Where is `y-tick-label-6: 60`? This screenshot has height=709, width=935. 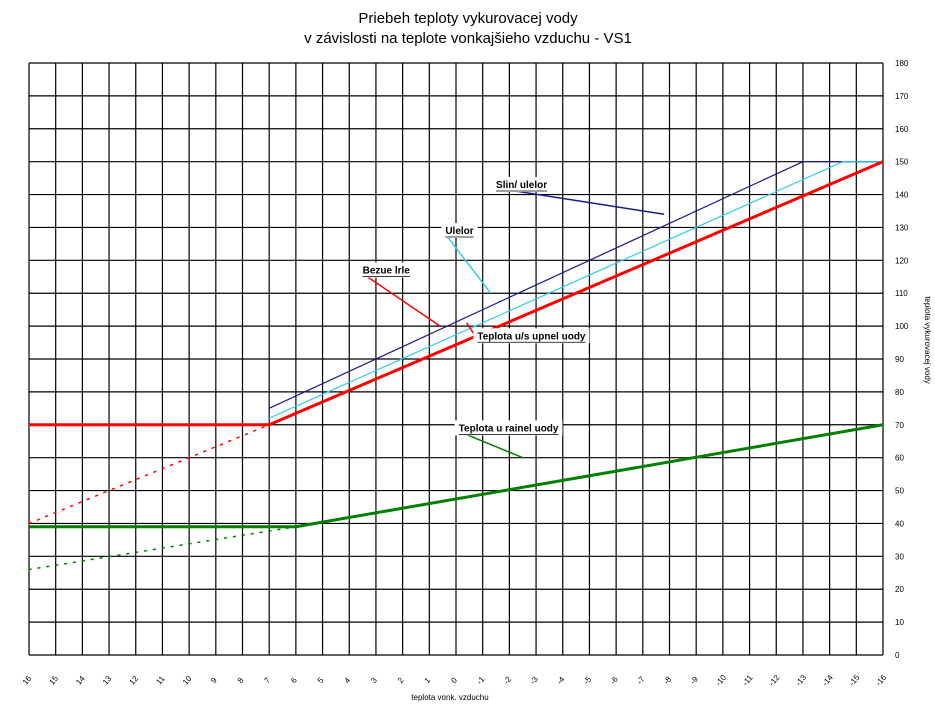
y-tick-label-6: 60 is located at coordinates (899, 458).